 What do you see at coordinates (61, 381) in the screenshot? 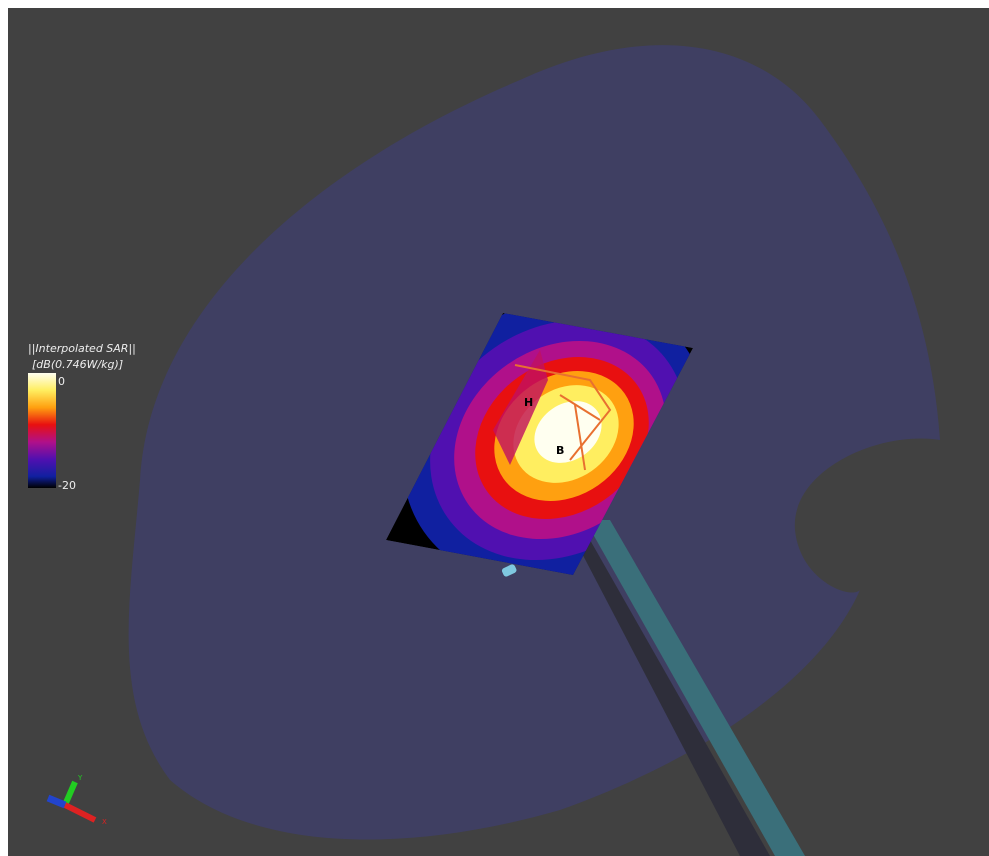
I see `colorbar-tick-label: 0` at bounding box center [61, 381].